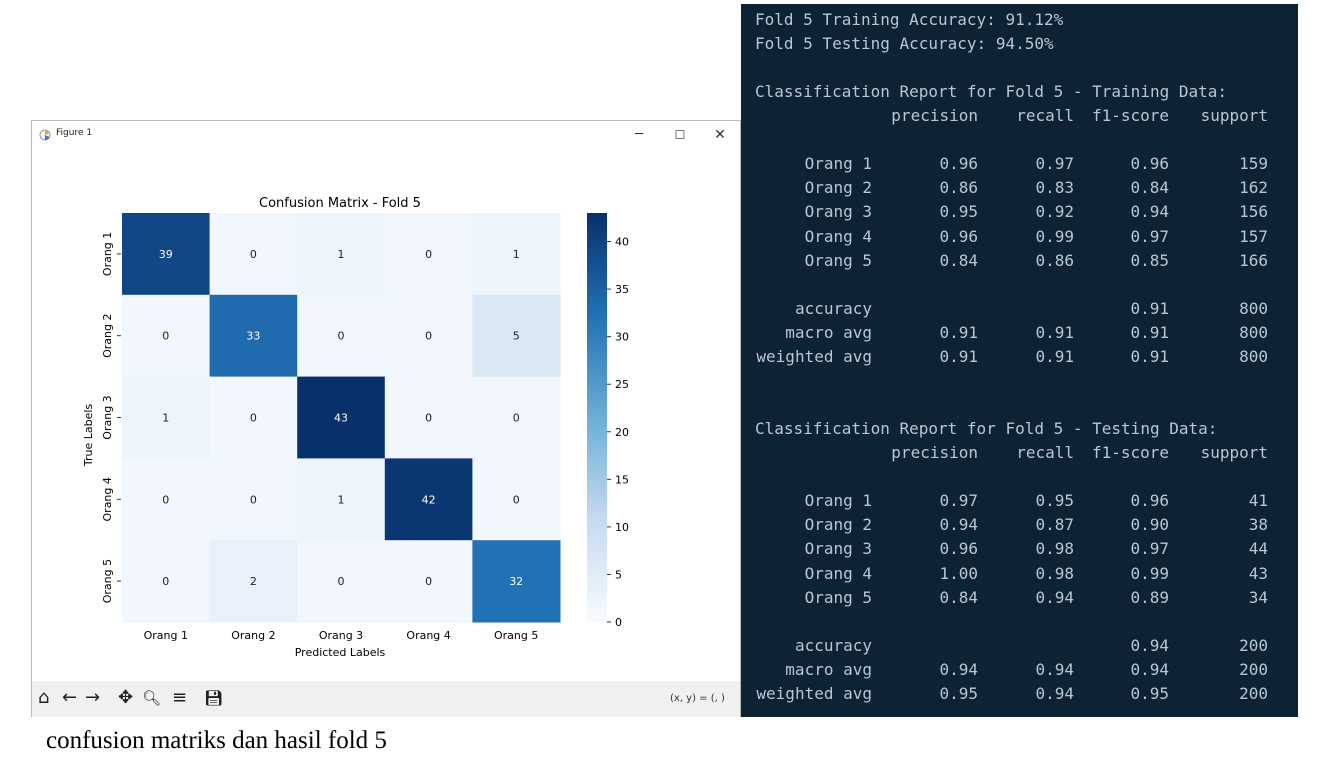 The width and height of the screenshot is (1337, 765). Describe the element at coordinates (1149, 597) in the screenshot. I see `report-cell: 0.89` at that location.